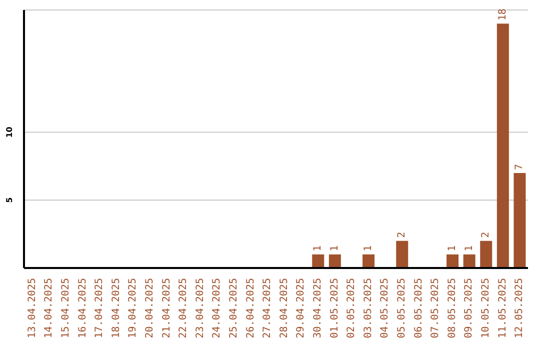 The height and width of the screenshot is (340, 540). I want to click on x-tick-label: 29.04.2025, so click(301, 308).